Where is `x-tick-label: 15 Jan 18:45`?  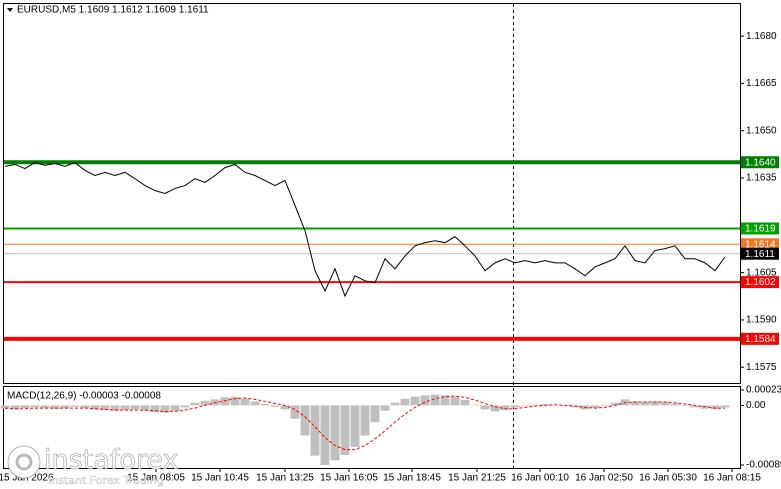
x-tick-label: 15 Jan 18:45 is located at coordinates (412, 478).